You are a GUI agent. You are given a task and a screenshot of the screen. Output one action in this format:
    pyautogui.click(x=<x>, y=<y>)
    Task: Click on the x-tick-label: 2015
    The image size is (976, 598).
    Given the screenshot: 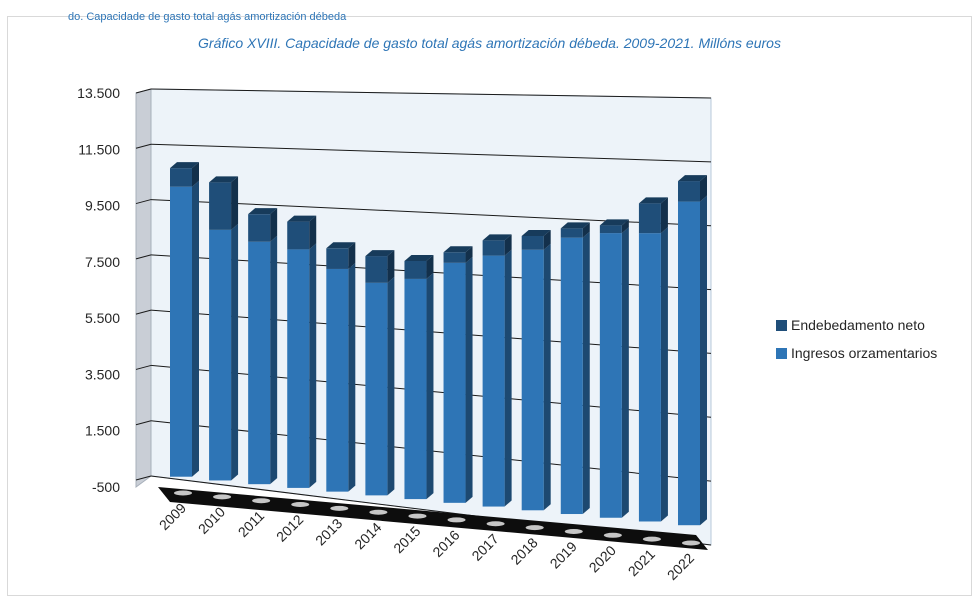 What is the action you would take?
    pyautogui.click(x=406, y=539)
    